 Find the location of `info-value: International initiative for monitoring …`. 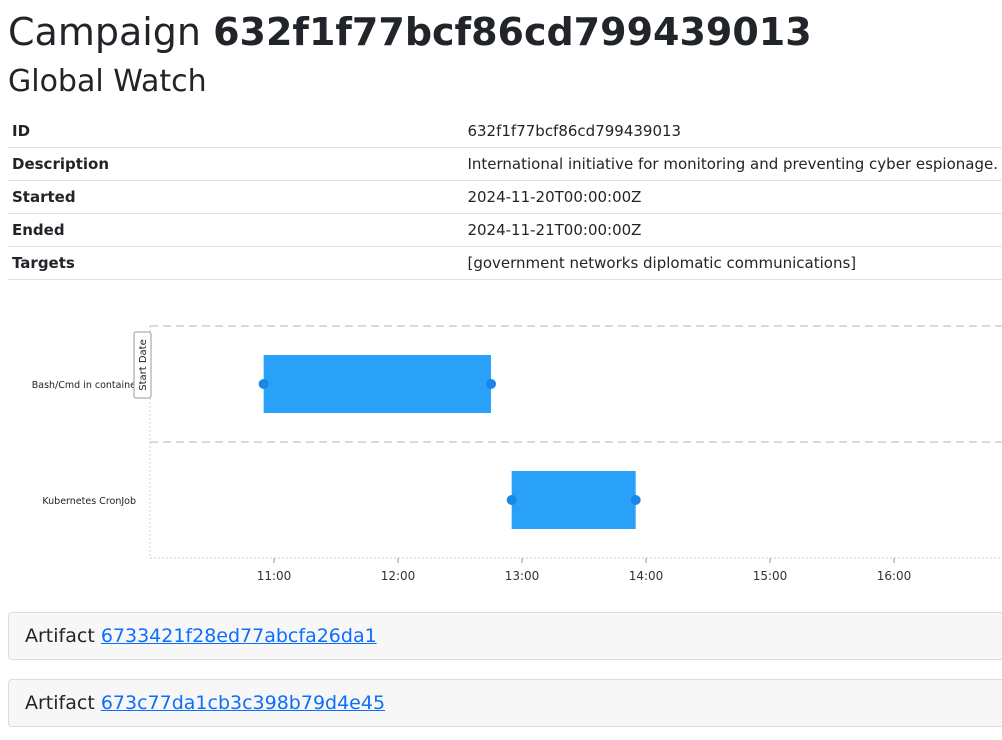

info-value: International initiative for monitoring … is located at coordinates (732, 164).